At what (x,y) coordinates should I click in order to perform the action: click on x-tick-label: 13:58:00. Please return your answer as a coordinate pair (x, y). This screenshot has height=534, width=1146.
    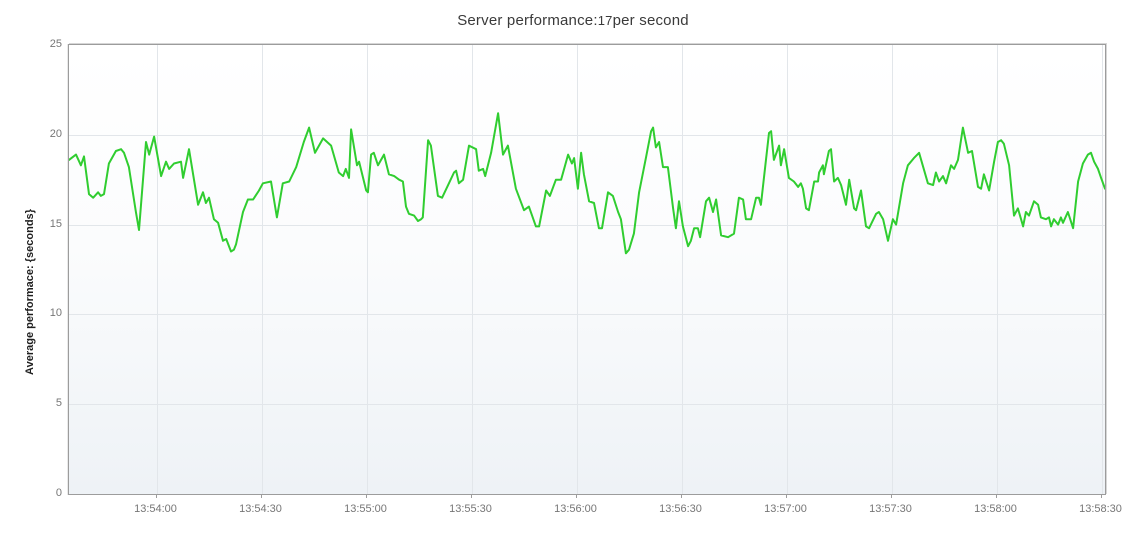
    Looking at the image, I should click on (995, 509).